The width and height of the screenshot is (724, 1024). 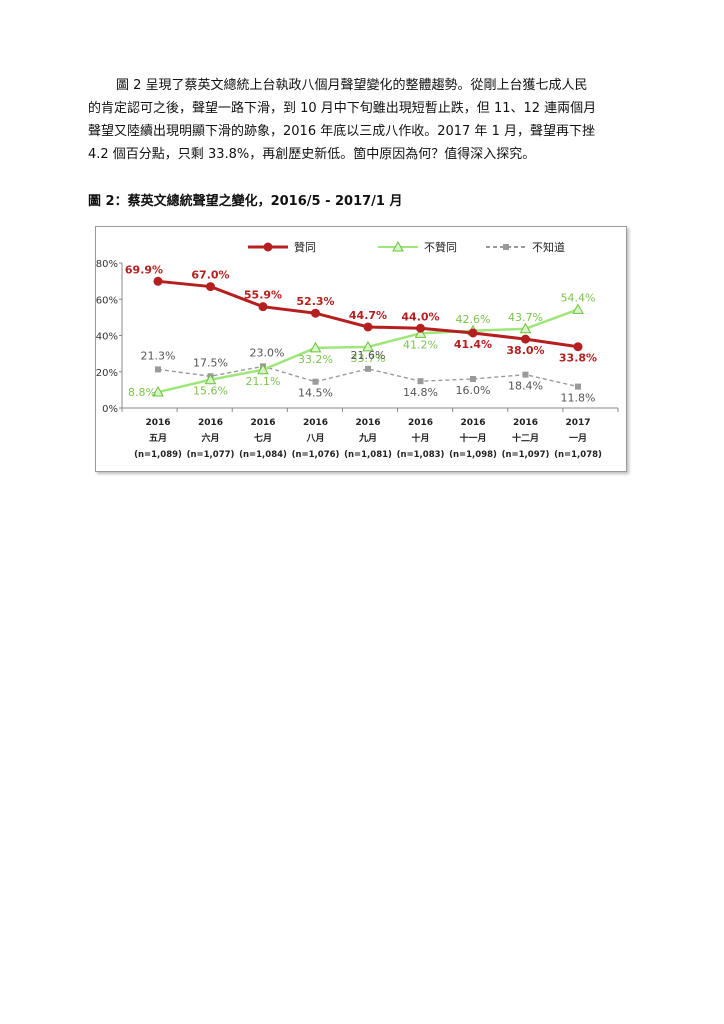 I want to click on data-label: 41.4%, so click(x=473, y=344).